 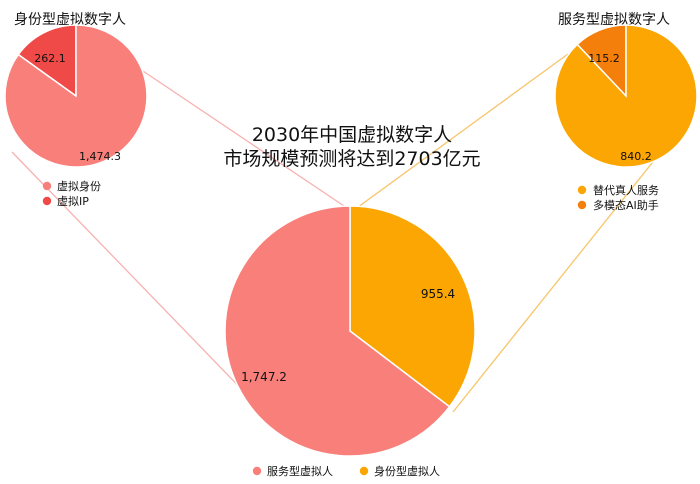 I want to click on connector-line-left-top, so click(x=243, y=138).